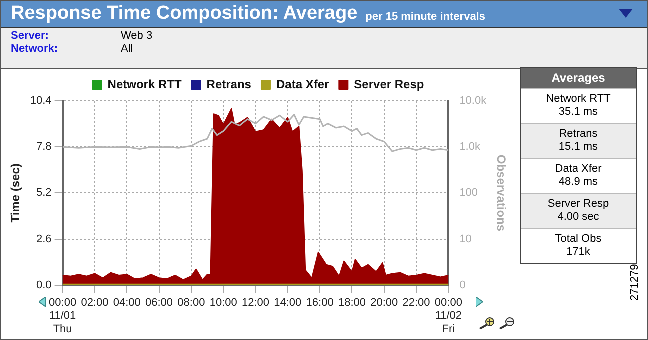 The width and height of the screenshot is (648, 340). I want to click on y-tick-label: 10.4, so click(41, 101).